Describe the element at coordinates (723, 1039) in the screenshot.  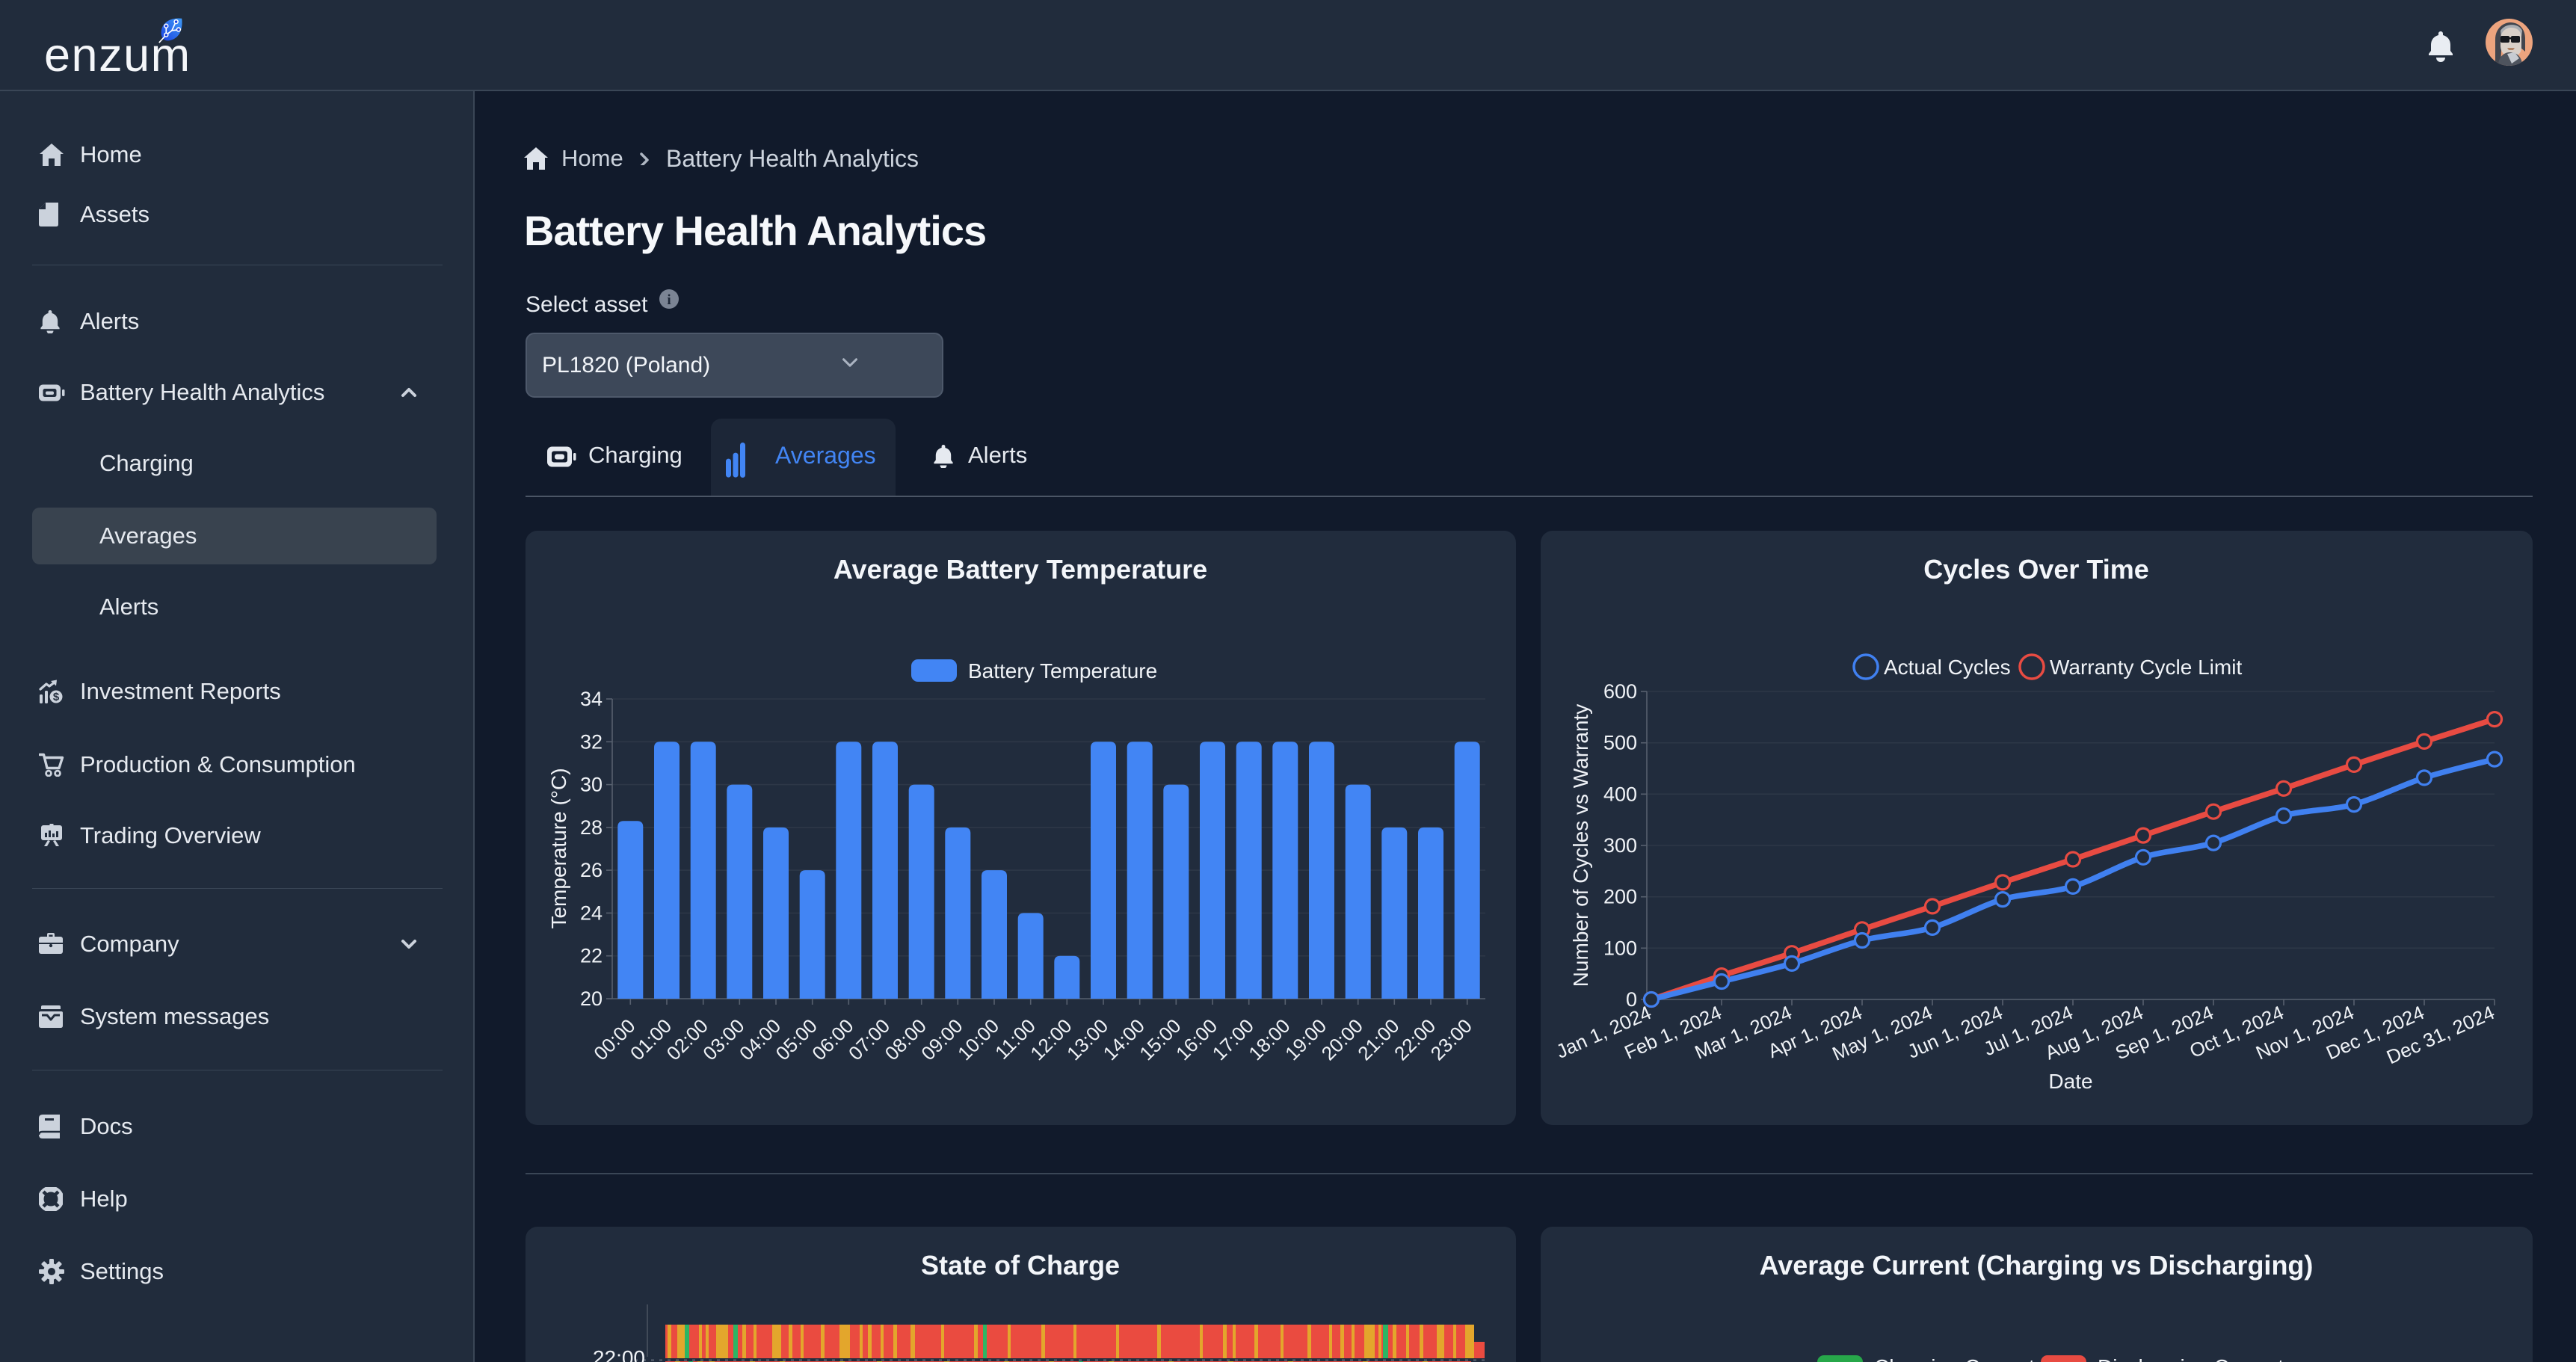
I see `svg-text: 03:00` at that location.